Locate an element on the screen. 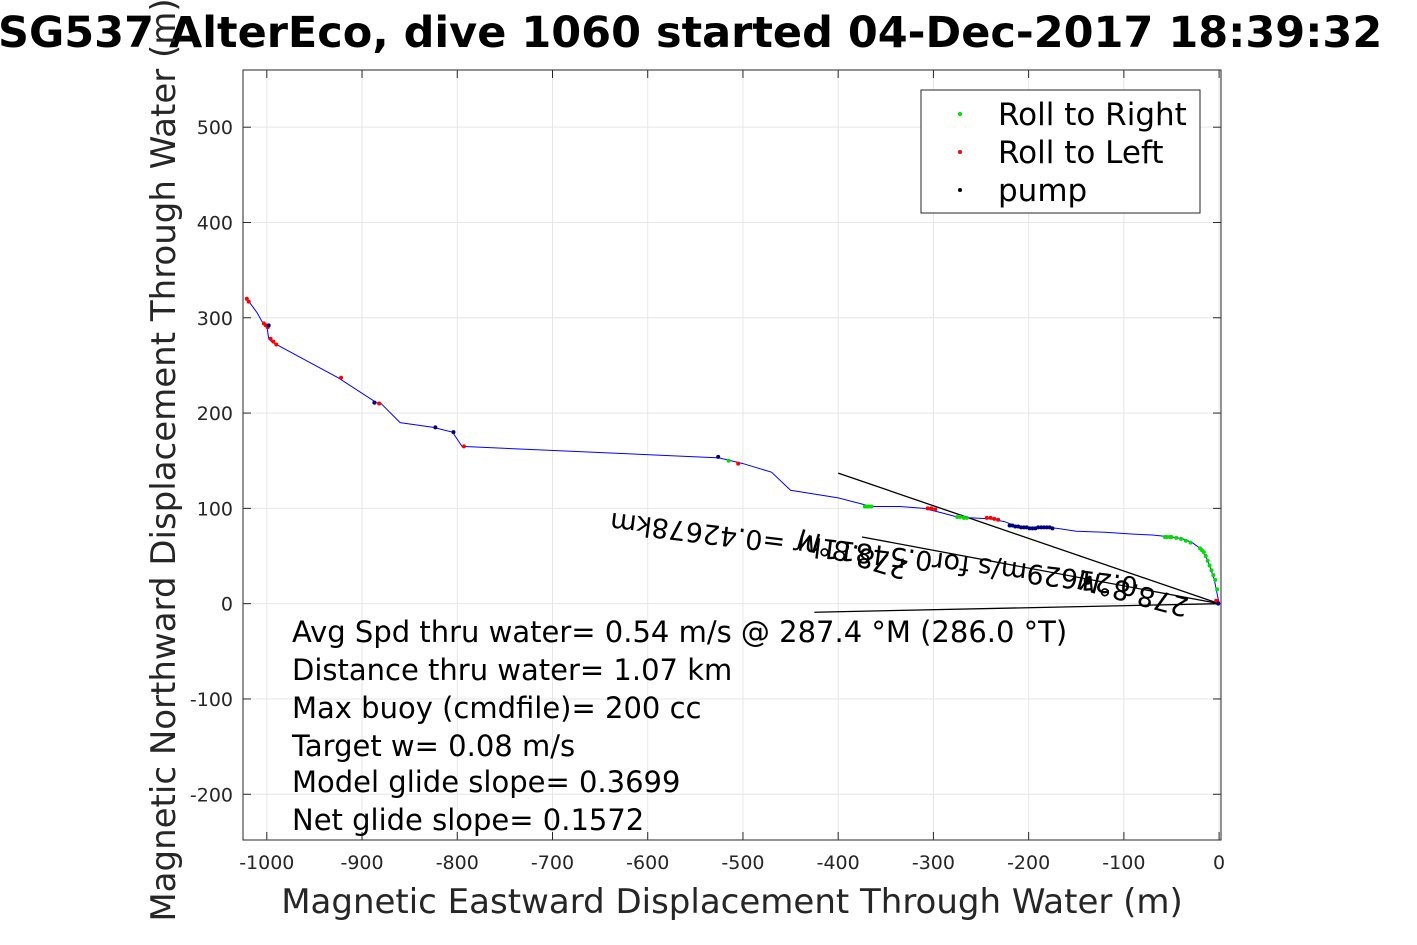 This screenshot has height=945, width=1417. x-tick-label: -800 is located at coordinates (457, 863).